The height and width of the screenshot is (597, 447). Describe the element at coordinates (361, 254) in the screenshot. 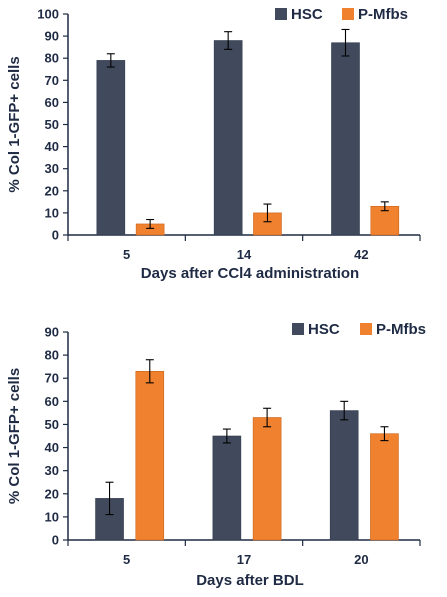

I see `x-tick-label: 42` at that location.